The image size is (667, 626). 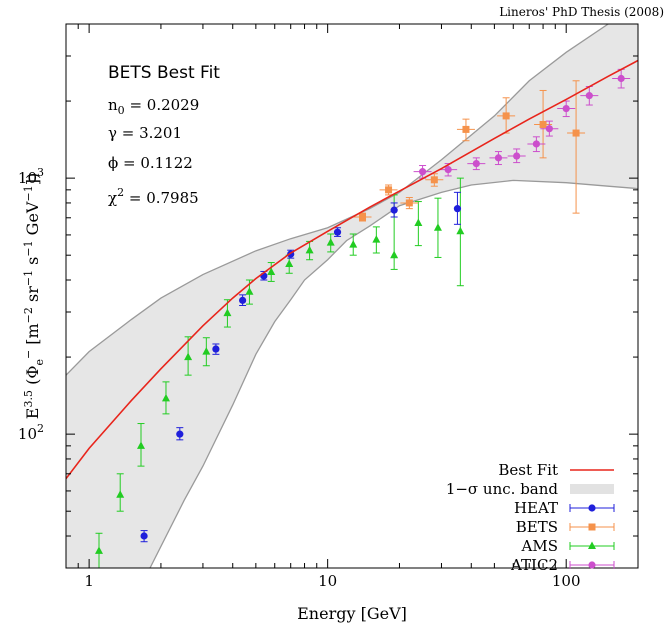 What do you see at coordinates (539, 546) in the screenshot?
I see `legend-label: AMS` at bounding box center [539, 546].